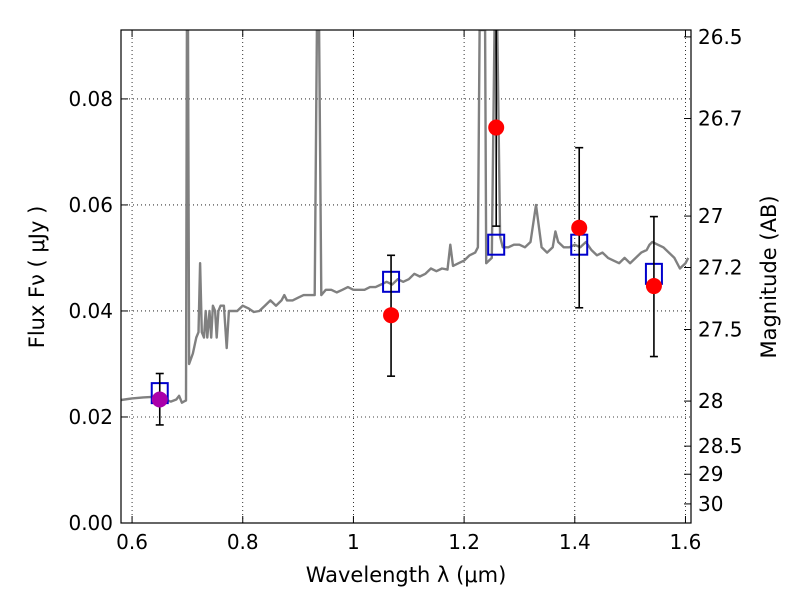  What do you see at coordinates (575, 542) in the screenshot?
I see `x-tick-label: 1.4` at bounding box center [575, 542].